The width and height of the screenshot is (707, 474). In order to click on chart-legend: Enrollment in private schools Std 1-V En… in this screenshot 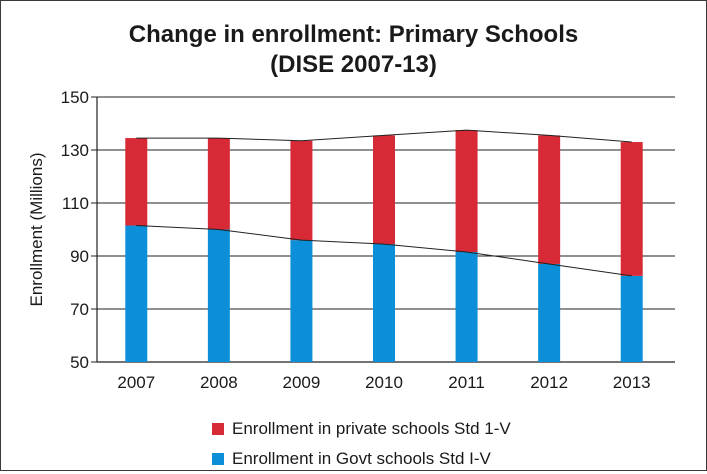, I will do `click(361, 444)`.